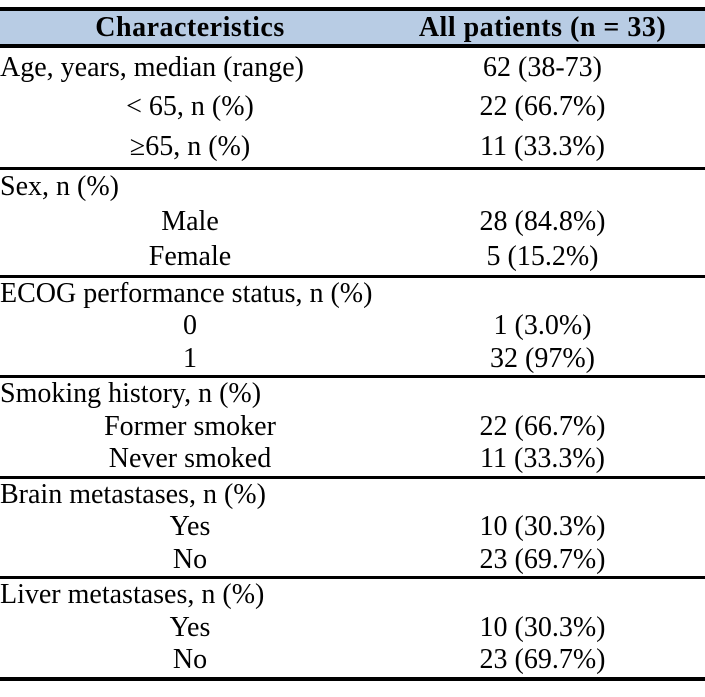 Image resolution: width=705 pixels, height=697 pixels. What do you see at coordinates (190, 358) in the screenshot?
I see `row-label: 1` at bounding box center [190, 358].